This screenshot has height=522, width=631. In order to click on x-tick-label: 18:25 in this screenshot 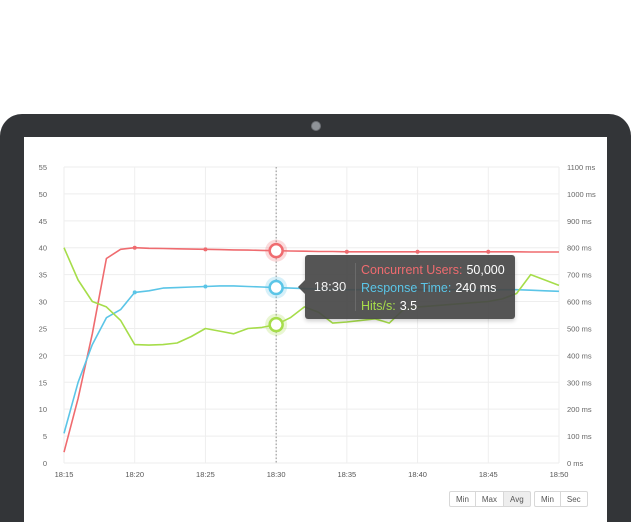, I will do `click(205, 474)`.